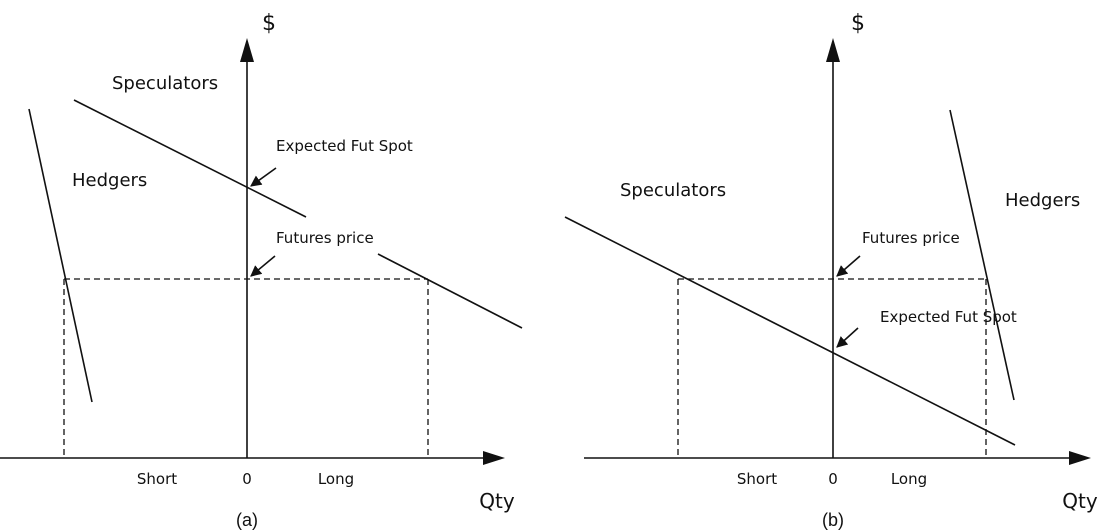  I want to click on speculators-label-b: Speculators, so click(673, 190).